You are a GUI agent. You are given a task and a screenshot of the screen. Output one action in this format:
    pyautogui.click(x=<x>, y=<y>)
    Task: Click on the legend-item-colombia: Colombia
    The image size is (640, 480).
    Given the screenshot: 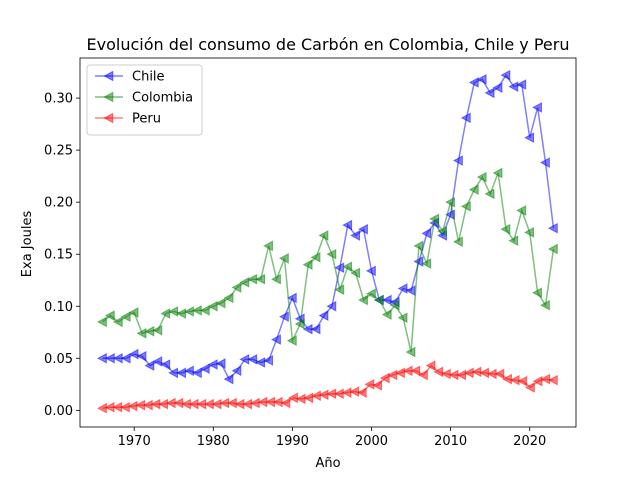 What is the action you would take?
    pyautogui.click(x=144, y=98)
    